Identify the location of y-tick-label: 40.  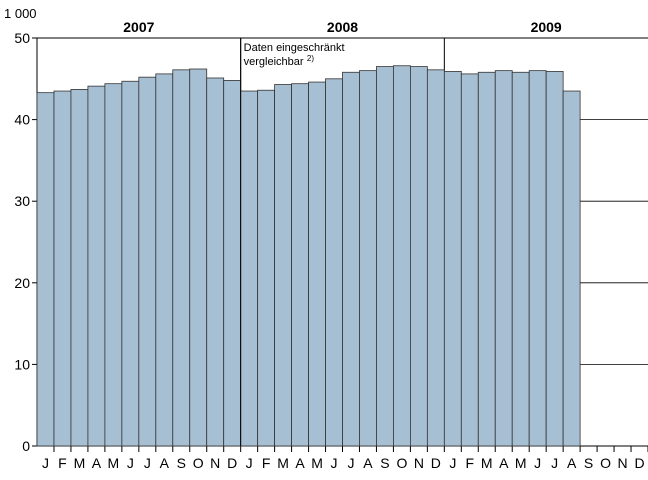
(22, 120).